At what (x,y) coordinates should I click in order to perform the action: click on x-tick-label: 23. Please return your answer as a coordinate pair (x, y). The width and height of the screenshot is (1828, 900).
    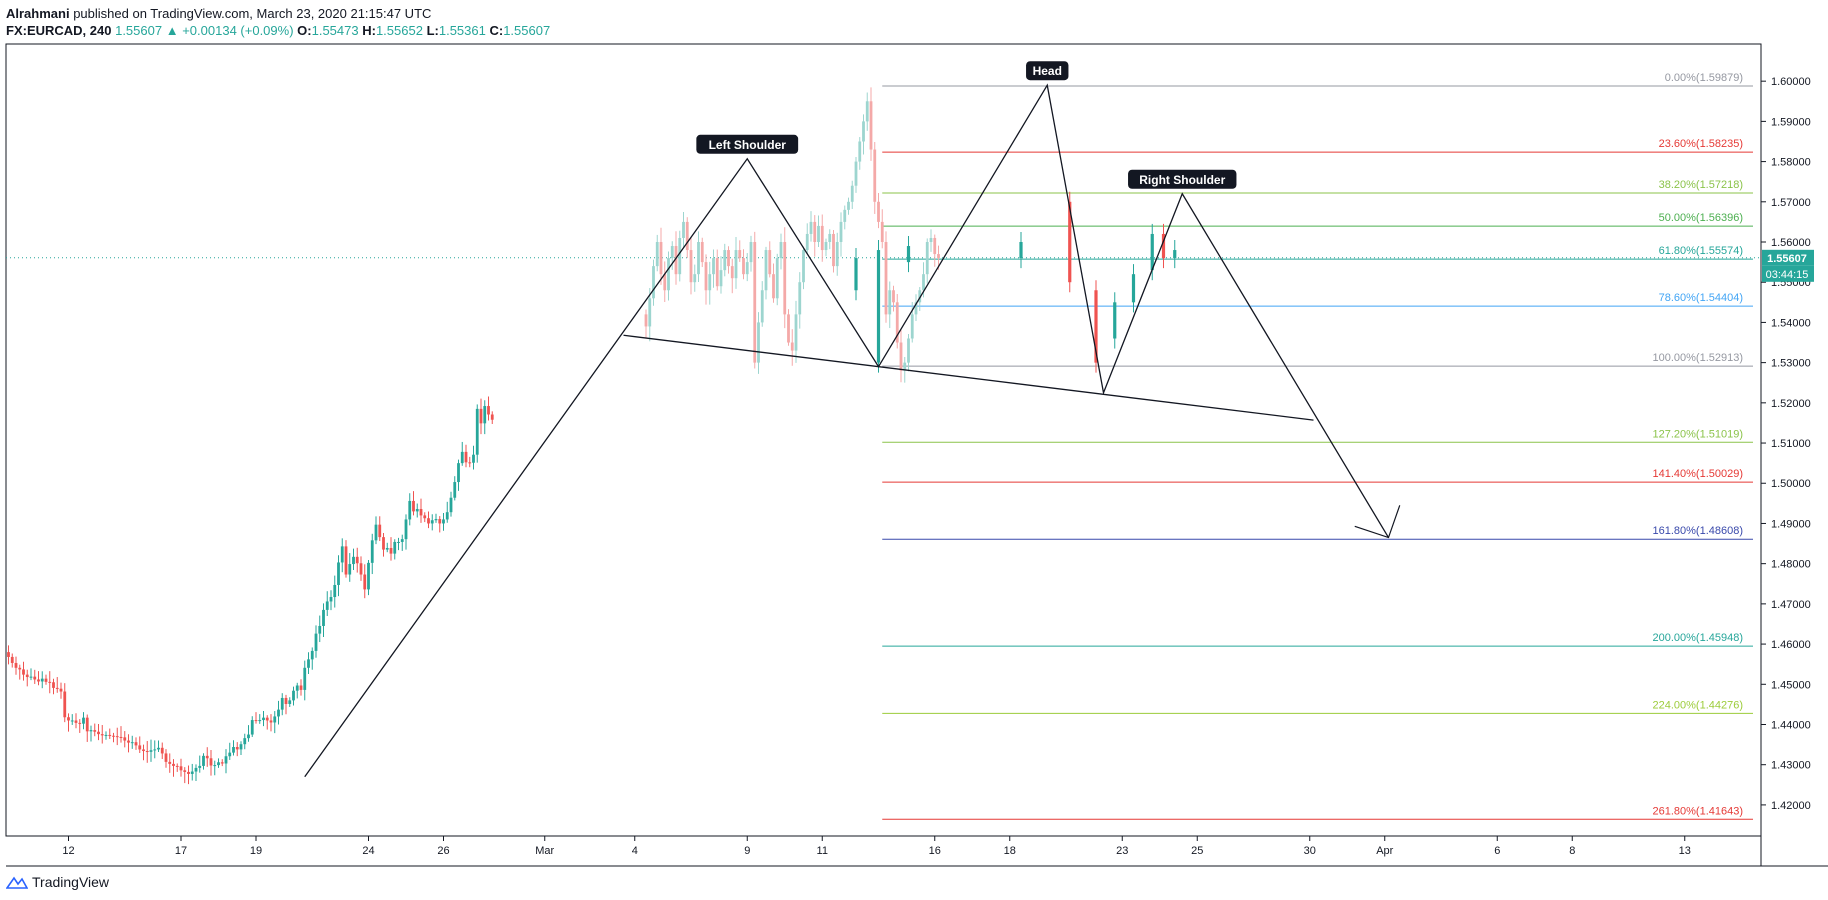
    Looking at the image, I should click on (1122, 851).